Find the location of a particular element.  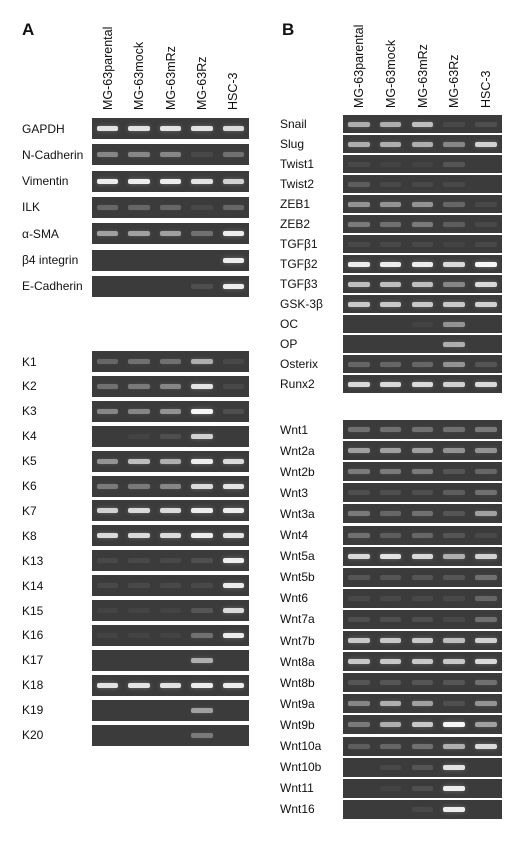

gel-row-label-ilk: ILK is located at coordinates (31, 207).